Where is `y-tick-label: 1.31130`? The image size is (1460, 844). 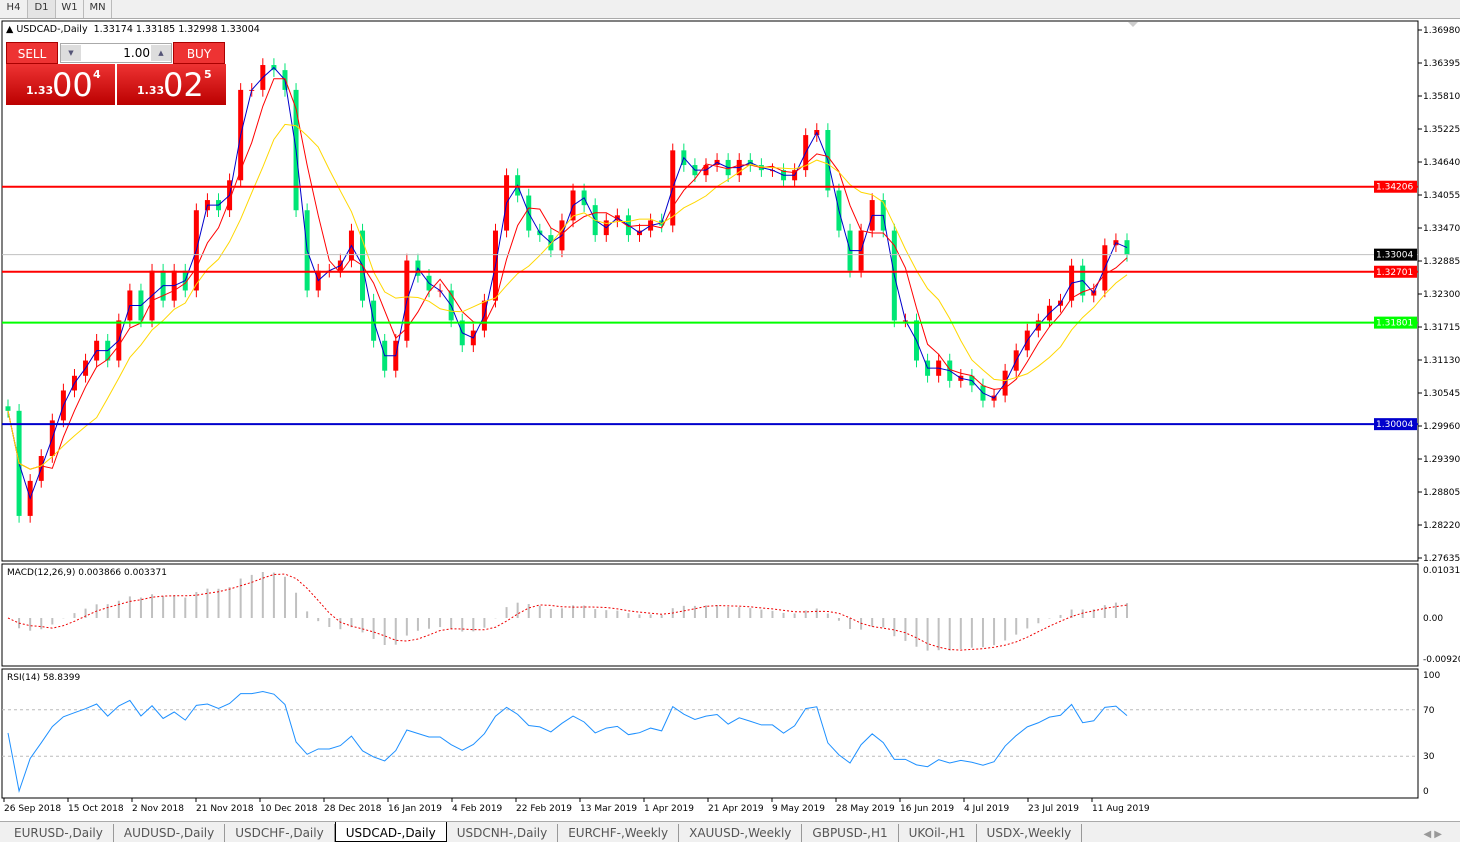
y-tick-label: 1.31130 is located at coordinates (1441, 361).